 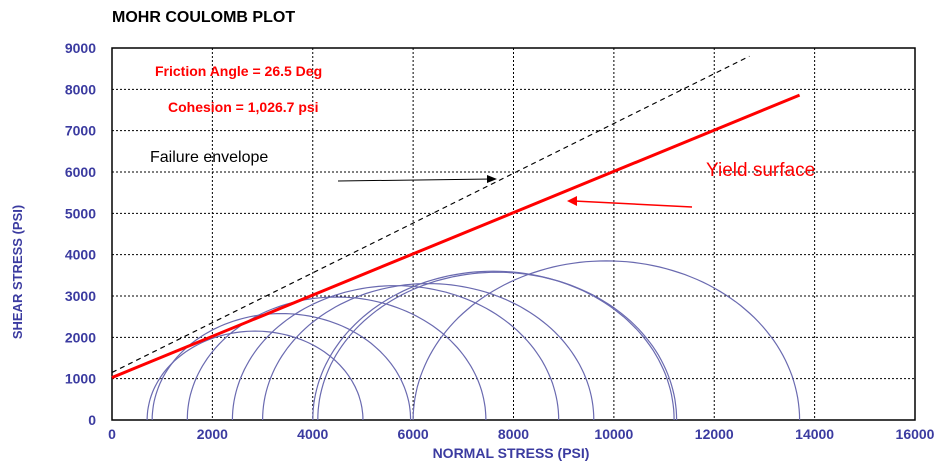 What do you see at coordinates (413, 434) in the screenshot?
I see `x-tick-label: 6000` at bounding box center [413, 434].